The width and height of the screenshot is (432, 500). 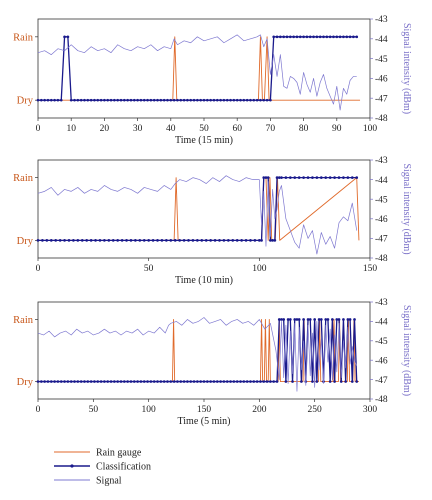 What do you see at coordinates (381, 99) in the screenshot?
I see `y-right-tick-label-1: -47` at bounding box center [381, 99].